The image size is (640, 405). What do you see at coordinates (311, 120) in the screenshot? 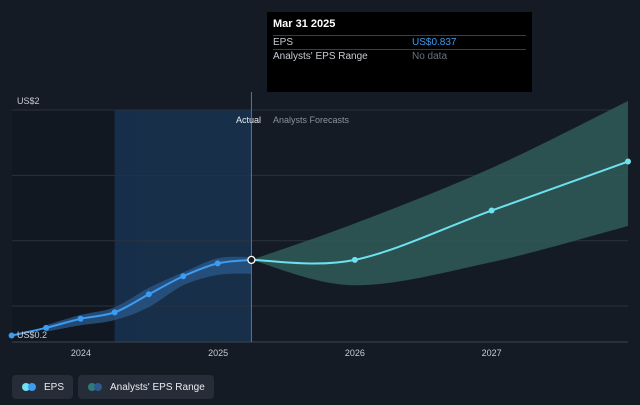
I see `forecast-label: Analysts Forecasts` at bounding box center [311, 120].